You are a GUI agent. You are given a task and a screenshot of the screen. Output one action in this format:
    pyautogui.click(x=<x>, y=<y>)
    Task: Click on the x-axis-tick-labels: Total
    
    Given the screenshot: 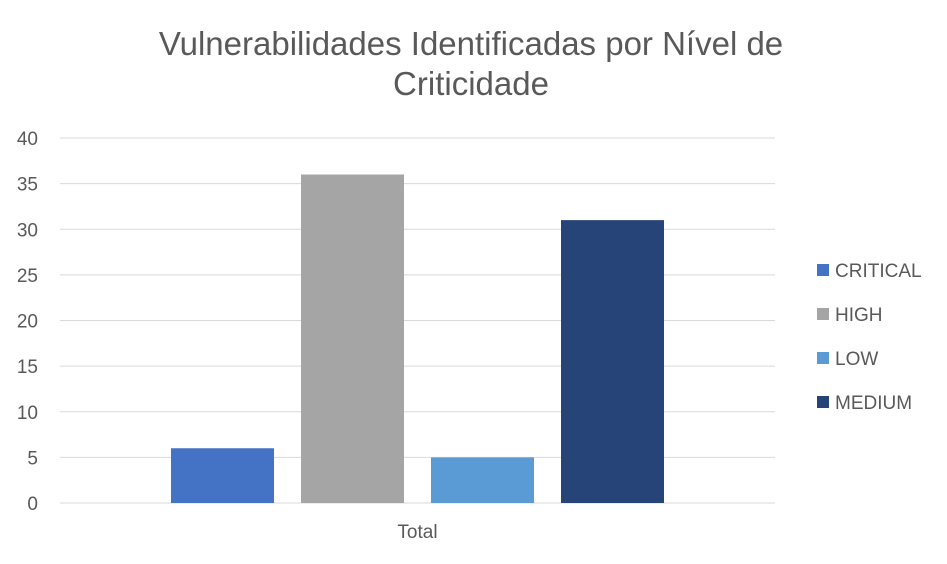 What is the action you would take?
    pyautogui.click(x=417, y=532)
    